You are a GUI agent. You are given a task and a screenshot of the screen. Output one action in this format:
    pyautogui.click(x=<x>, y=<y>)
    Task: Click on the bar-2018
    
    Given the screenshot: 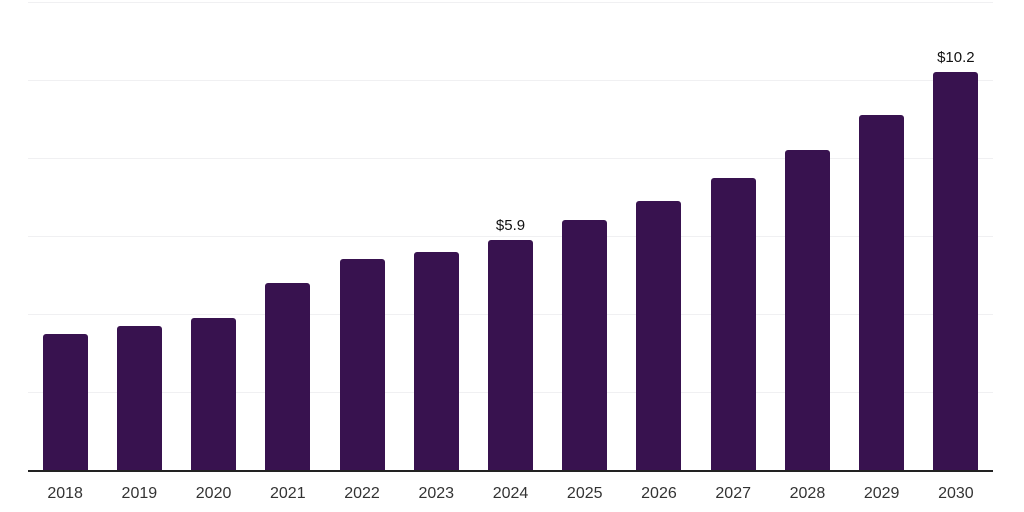 What is the action you would take?
    pyautogui.click(x=65, y=401)
    